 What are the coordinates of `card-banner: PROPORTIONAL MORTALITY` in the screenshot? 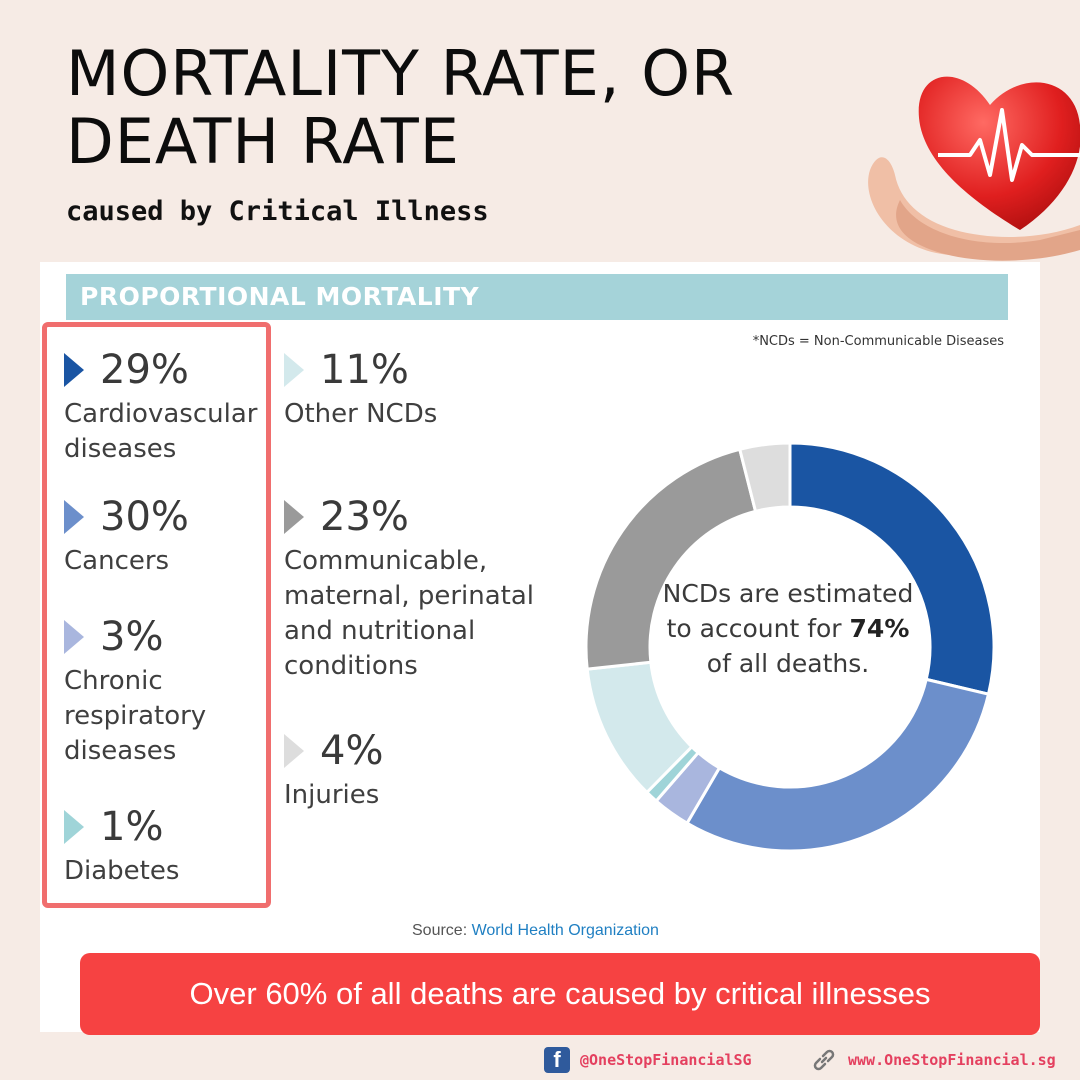 It's located at (537, 297).